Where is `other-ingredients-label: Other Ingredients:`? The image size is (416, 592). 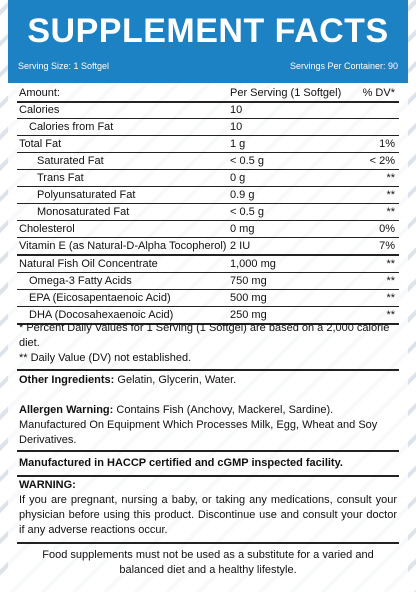
other-ingredients-label: Other Ingredients: is located at coordinates (67, 380).